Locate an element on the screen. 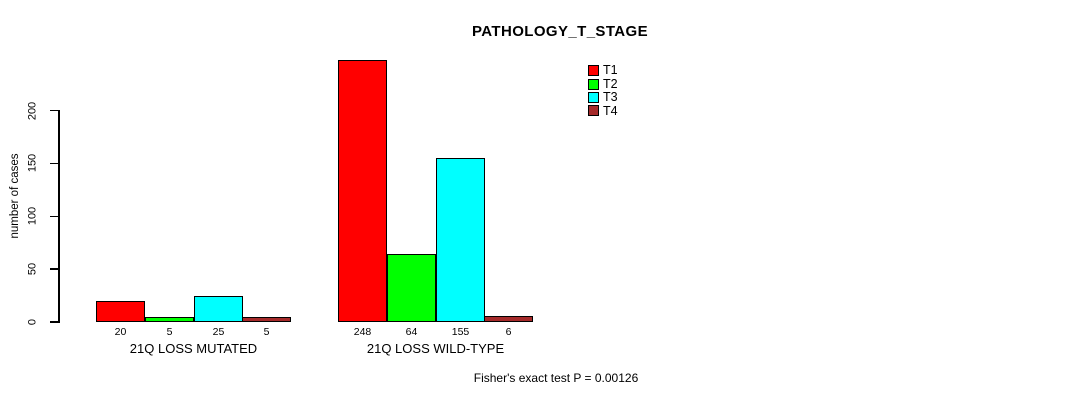 The height and width of the screenshot is (400, 1090). bar-value-label: 155 is located at coordinates (460, 332).